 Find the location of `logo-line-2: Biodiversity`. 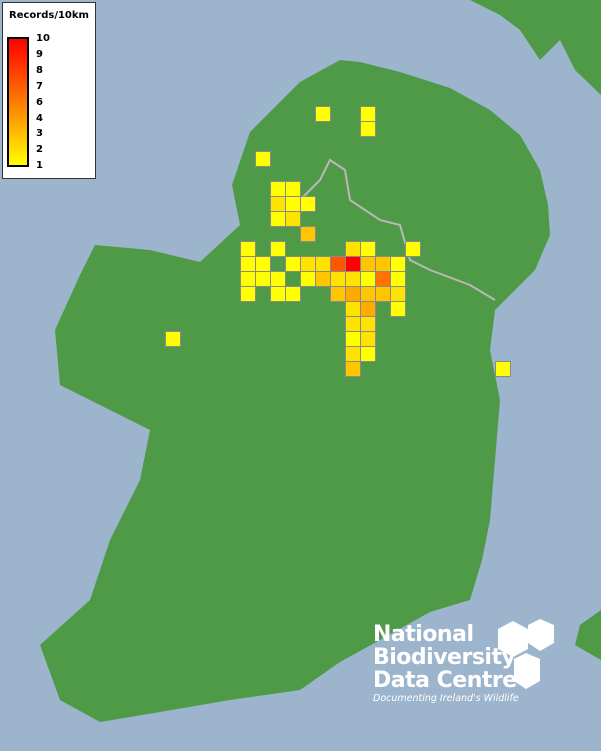

logo-line-2: Biodiversity is located at coordinates (444, 657).